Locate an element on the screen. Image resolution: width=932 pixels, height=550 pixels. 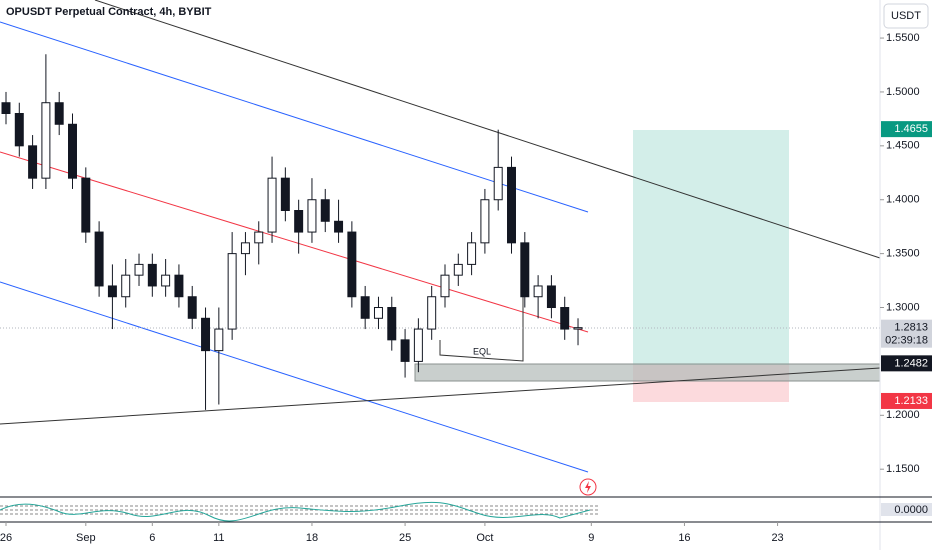
x-tick-label: 9 is located at coordinates (591, 538).